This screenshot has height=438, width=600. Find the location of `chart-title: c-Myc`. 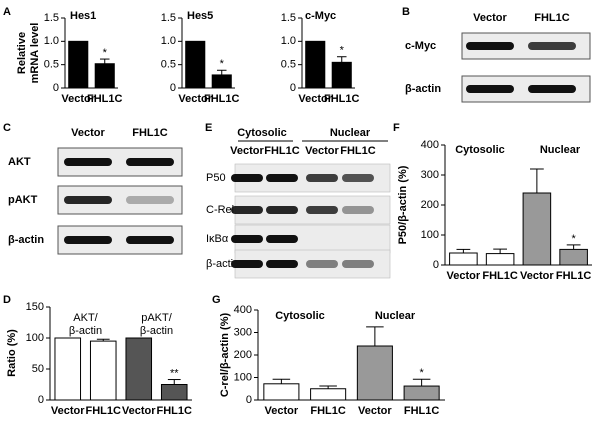

chart-title: c-Myc is located at coordinates (320, 16).